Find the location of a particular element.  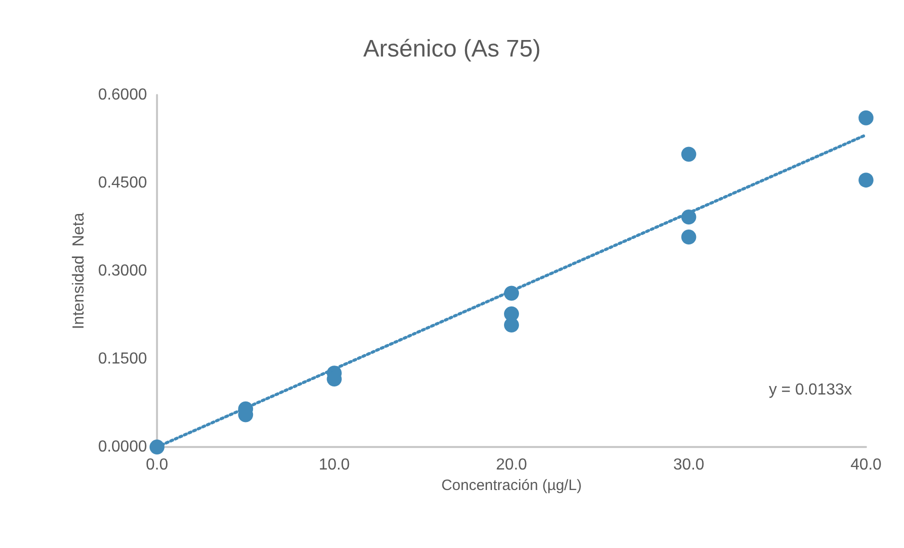

x-tick-label: 30.0 is located at coordinates (688, 465).